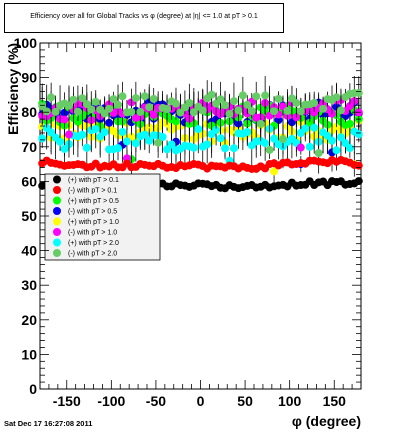  Describe the element at coordinates (29, 147) in the screenshot. I see `y-tick-label: 70` at that location.